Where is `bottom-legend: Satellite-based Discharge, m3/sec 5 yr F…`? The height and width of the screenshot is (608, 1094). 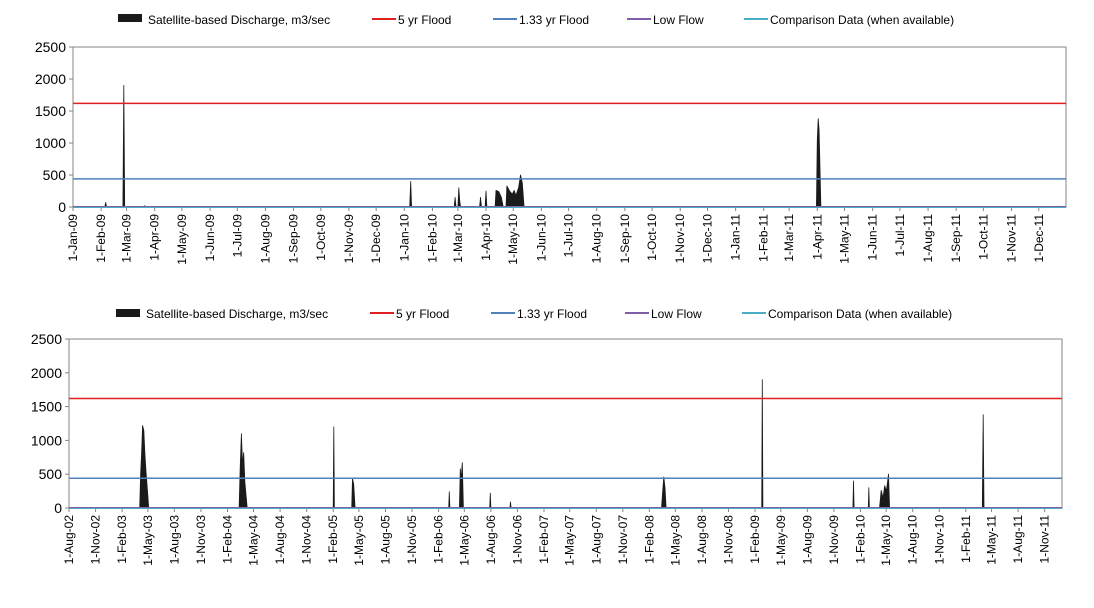
bottom-legend: Satellite-based Discharge, m3/sec 5 yr F… is located at coordinates (534, 314).